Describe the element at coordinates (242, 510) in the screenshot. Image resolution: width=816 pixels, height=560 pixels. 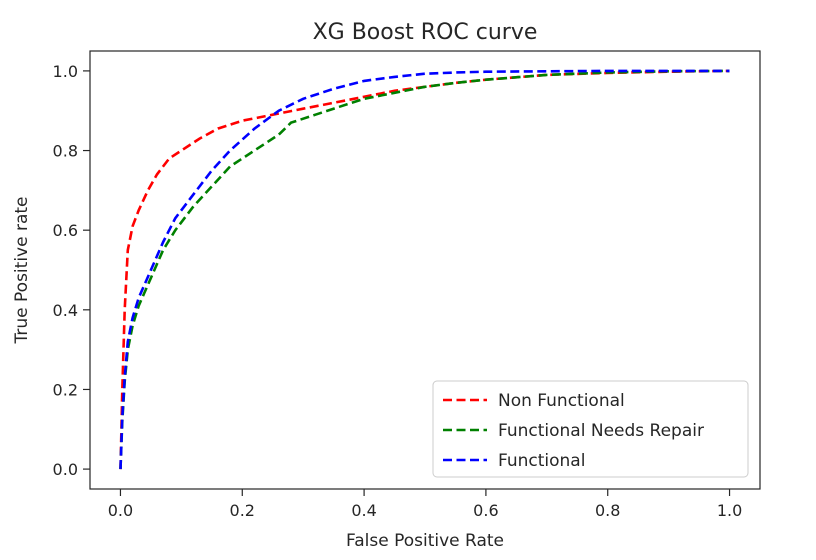
I see `x-tick-label: 0.2` at that location.